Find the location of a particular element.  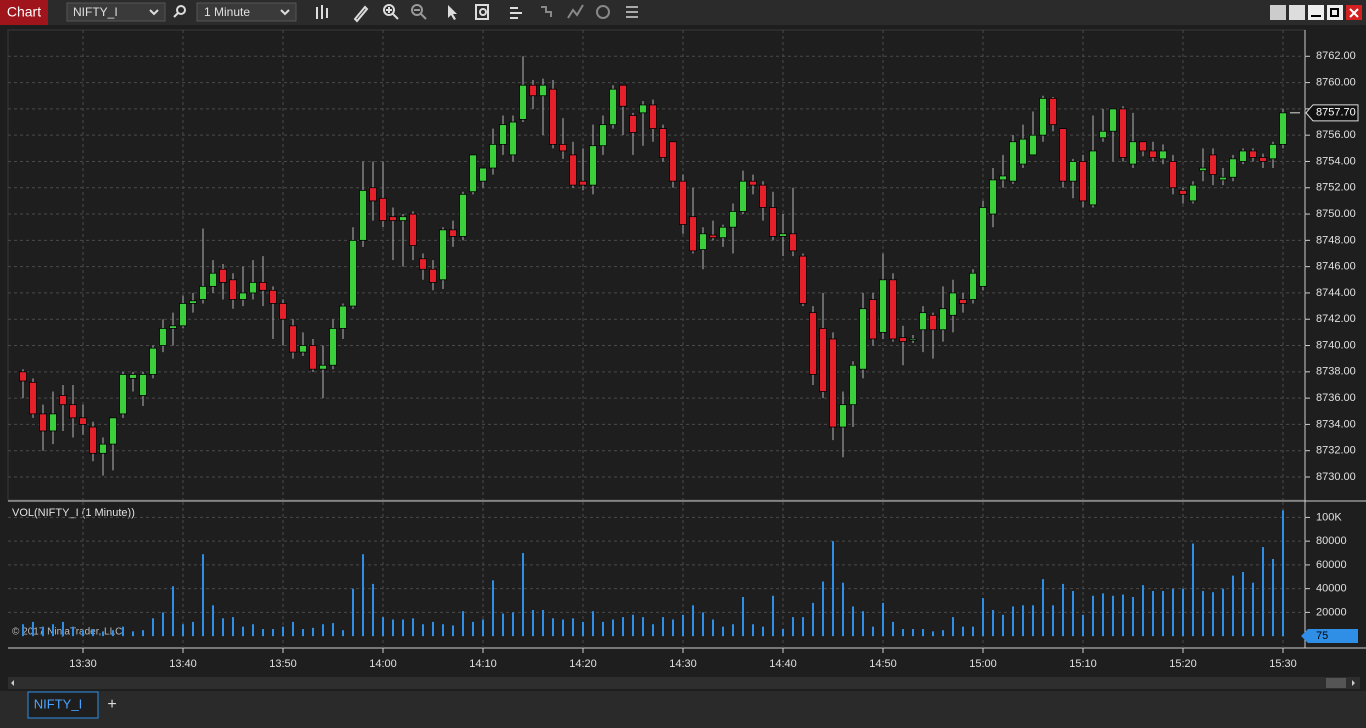

scroll-thumb is located at coordinates (1336, 683).